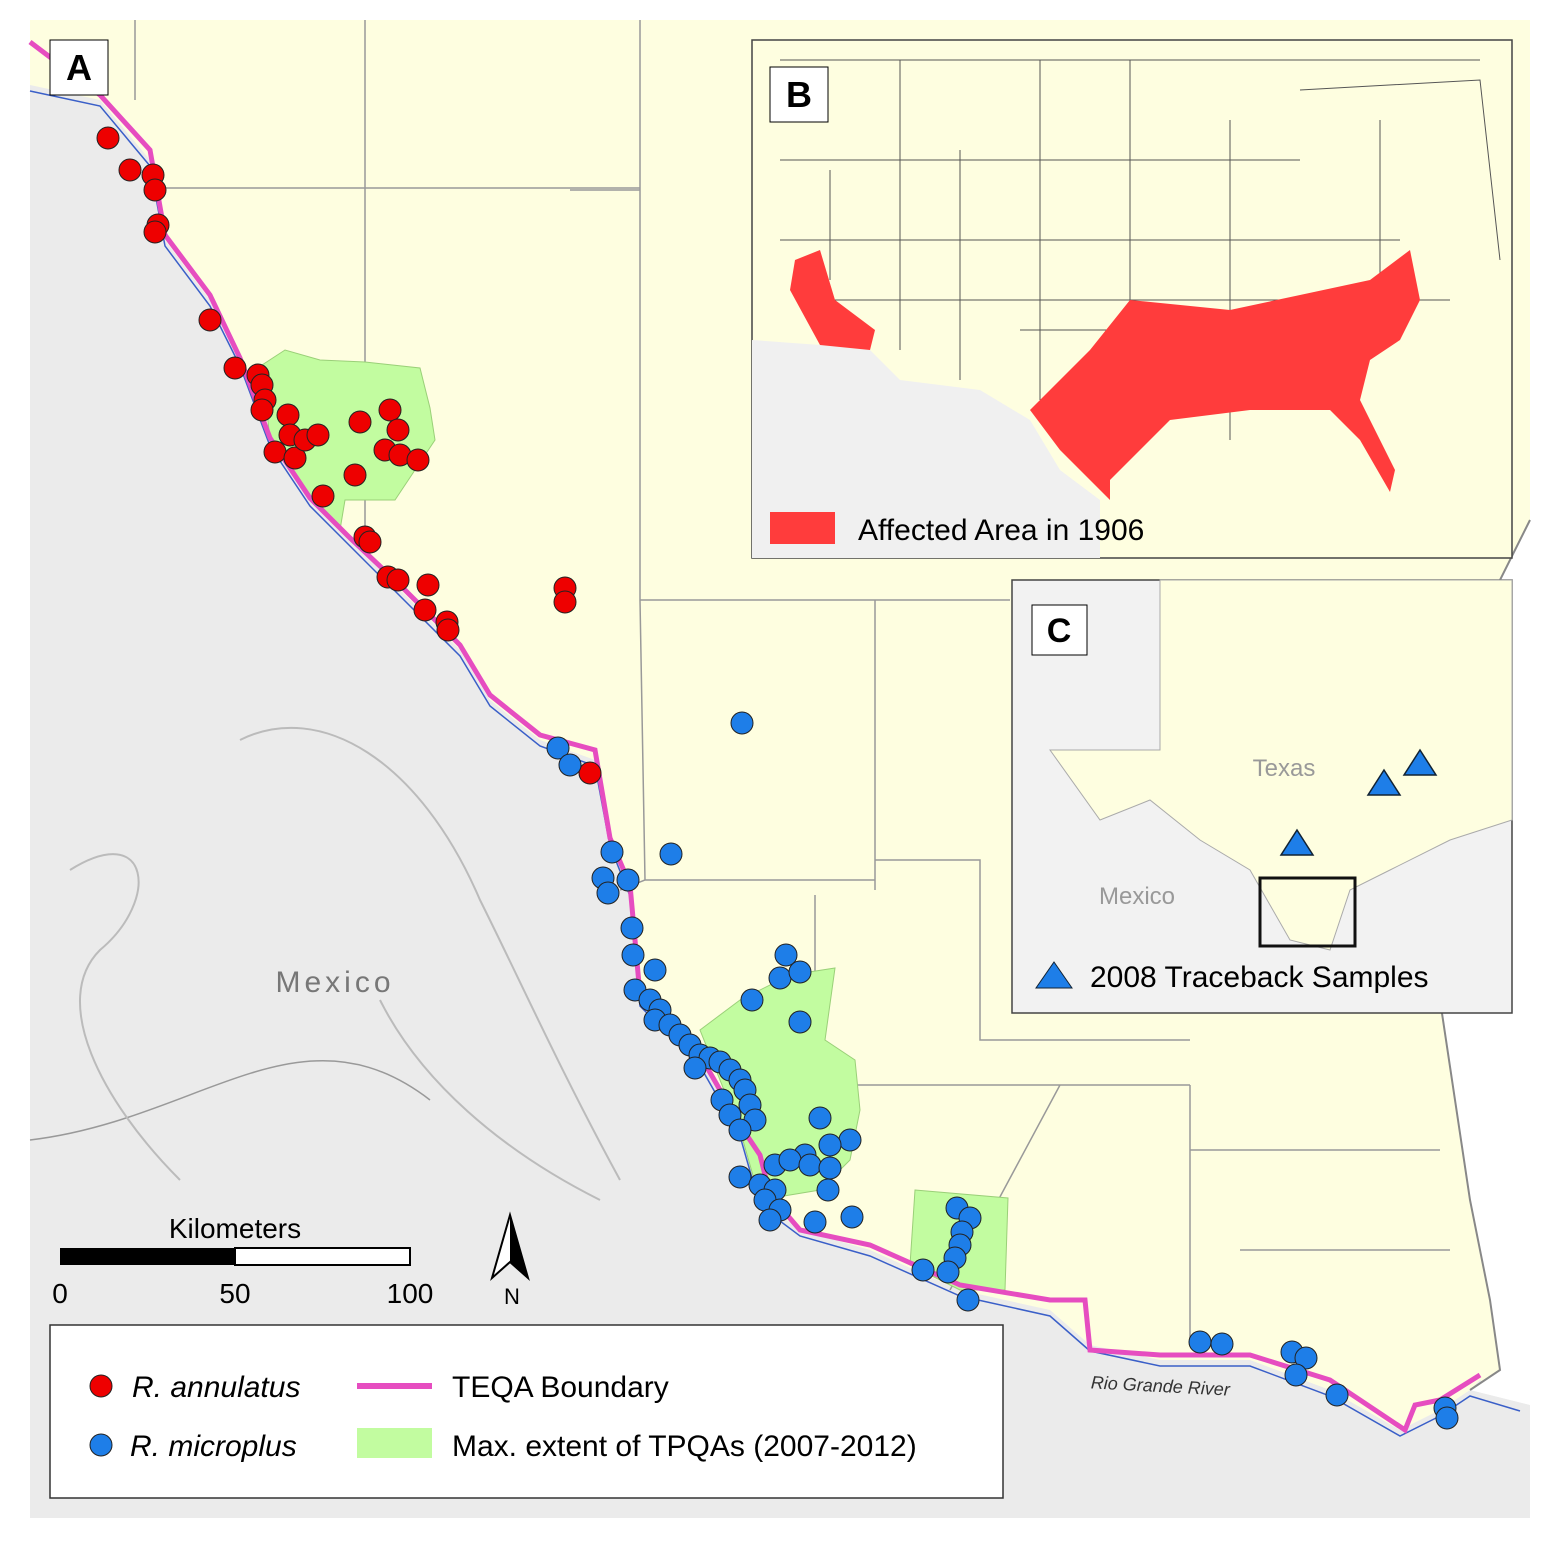  What do you see at coordinates (1358, 802) in the screenshot?
I see `traceback-samples` at bounding box center [1358, 802].